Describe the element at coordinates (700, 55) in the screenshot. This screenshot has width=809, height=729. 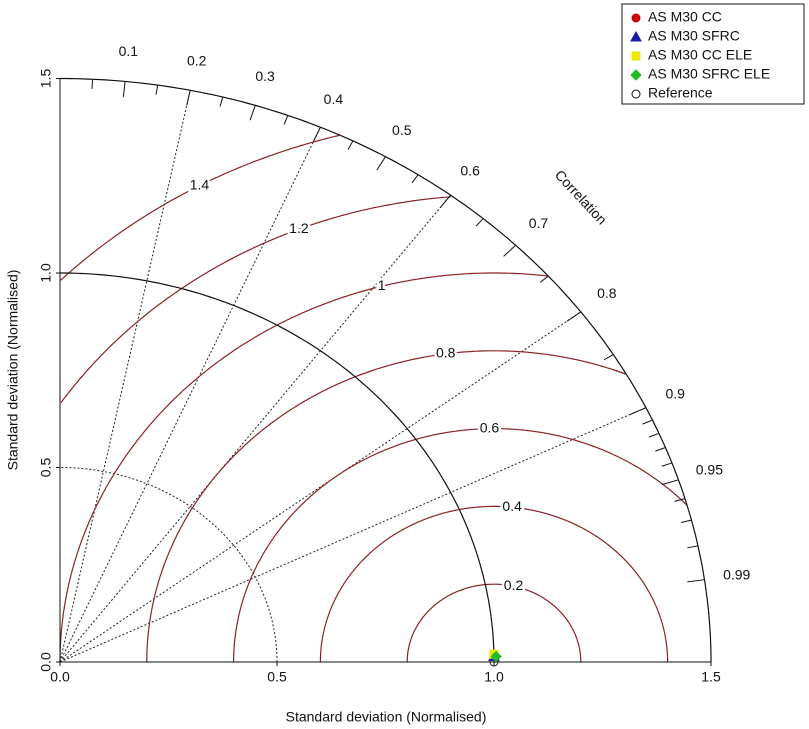
I see `legend-label: AS M30 CC ELE` at that location.